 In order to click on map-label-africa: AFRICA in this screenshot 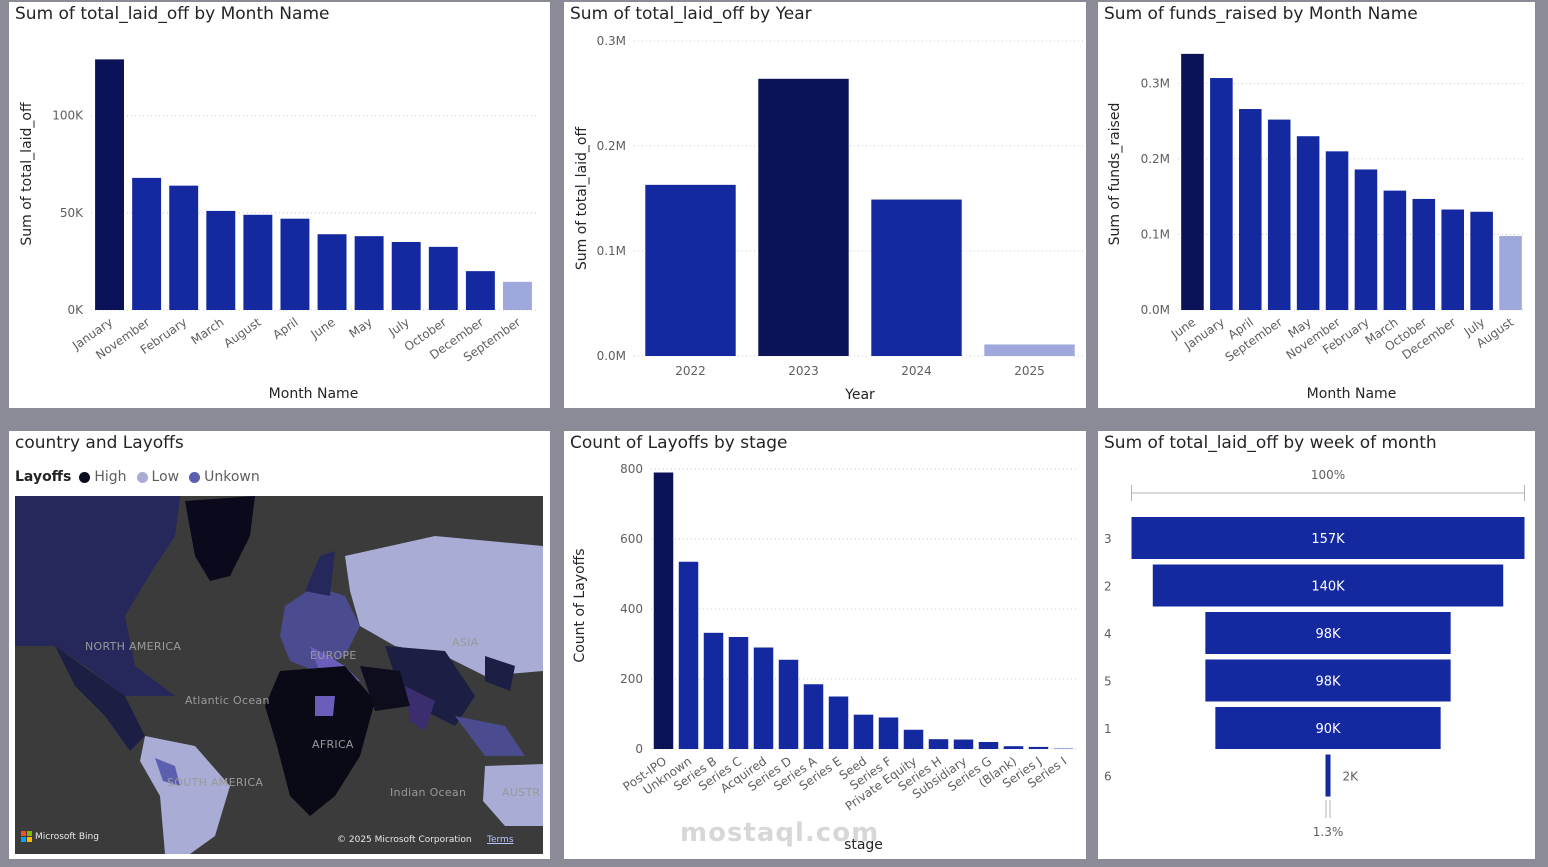, I will do `click(333, 744)`.